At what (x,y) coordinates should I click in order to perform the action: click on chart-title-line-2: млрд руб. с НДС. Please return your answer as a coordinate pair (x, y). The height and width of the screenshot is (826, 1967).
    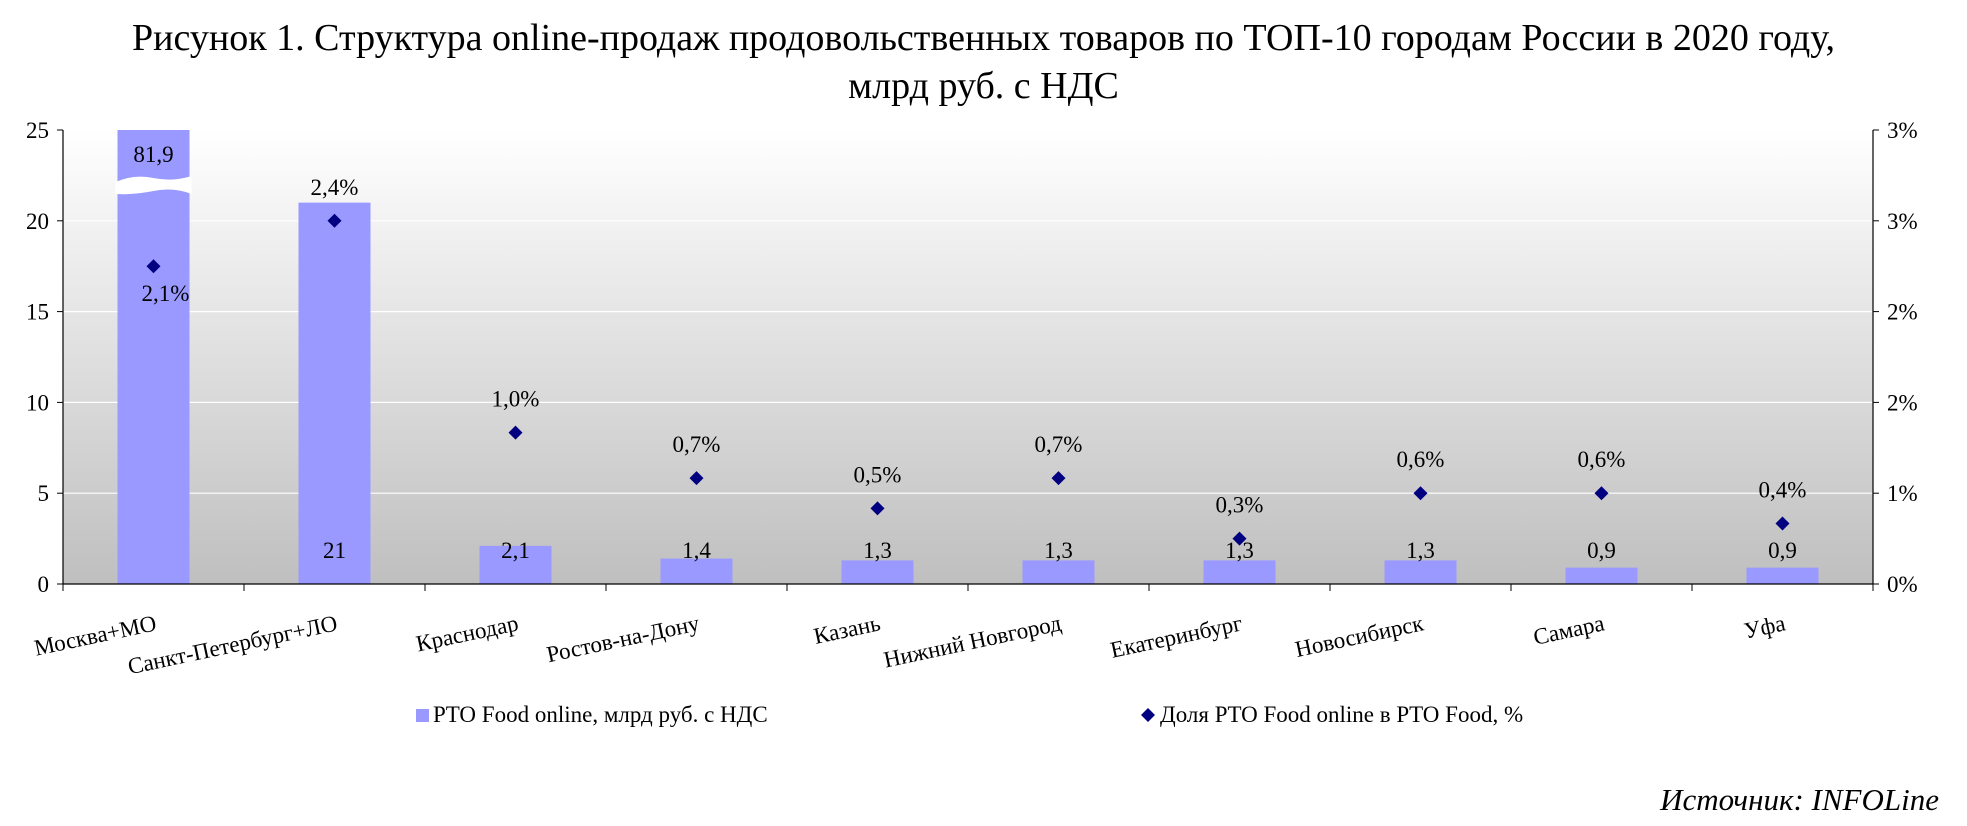
    Looking at the image, I should click on (983, 86).